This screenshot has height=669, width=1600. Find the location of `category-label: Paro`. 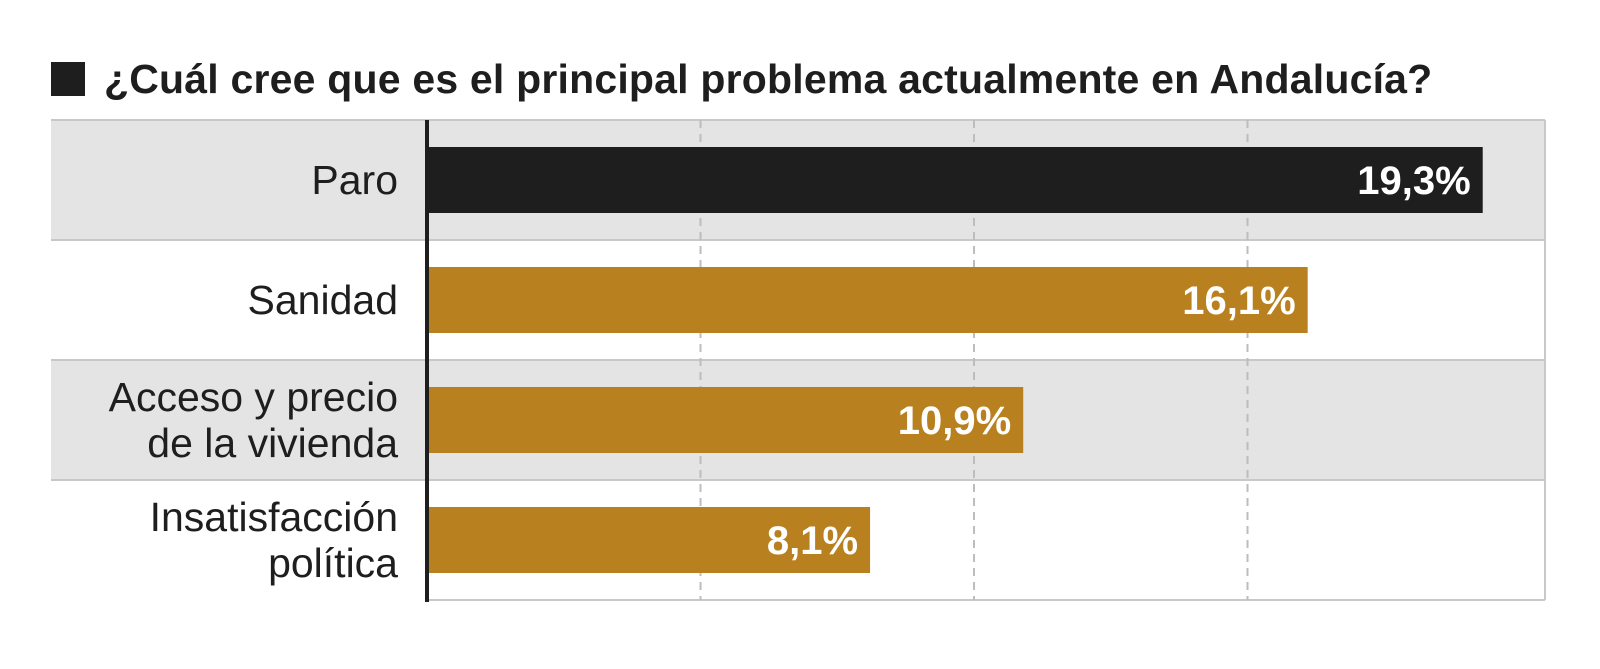

category-label: Paro is located at coordinates (354, 180).